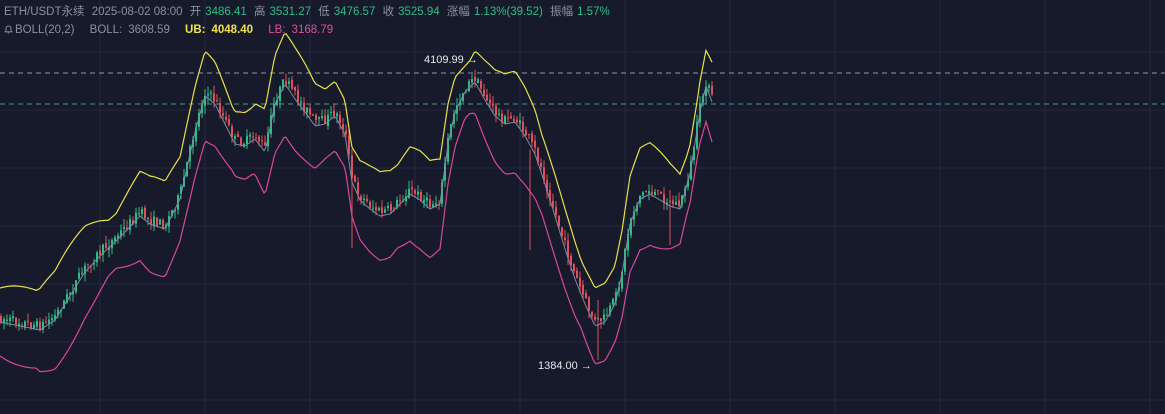 The width and height of the screenshot is (1165, 414). I want to click on boll-lb-value: 3168.79, so click(312, 30).